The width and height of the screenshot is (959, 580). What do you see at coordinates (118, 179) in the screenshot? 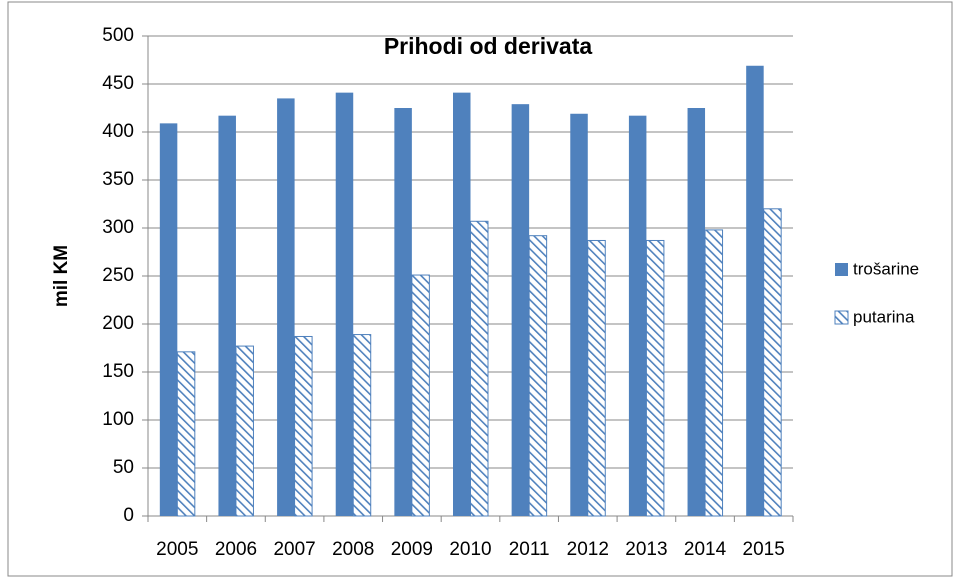
I see `y-tick-label: 350` at bounding box center [118, 179].